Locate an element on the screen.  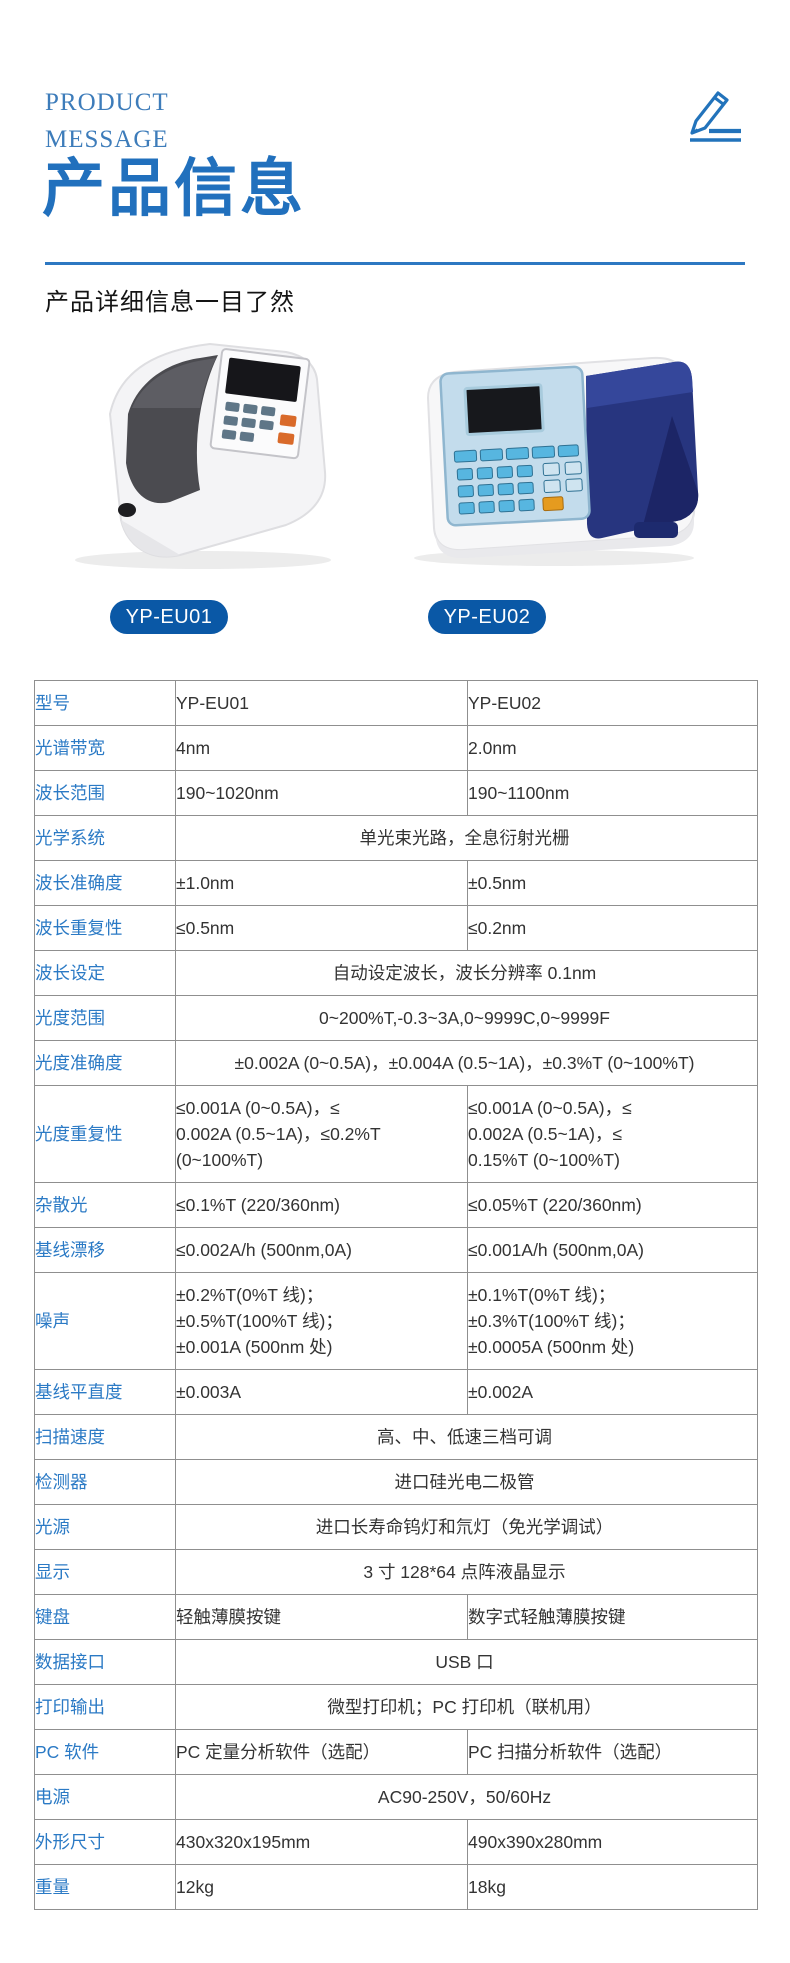
spec-label: 光度重复性 is located at coordinates (105, 1134).